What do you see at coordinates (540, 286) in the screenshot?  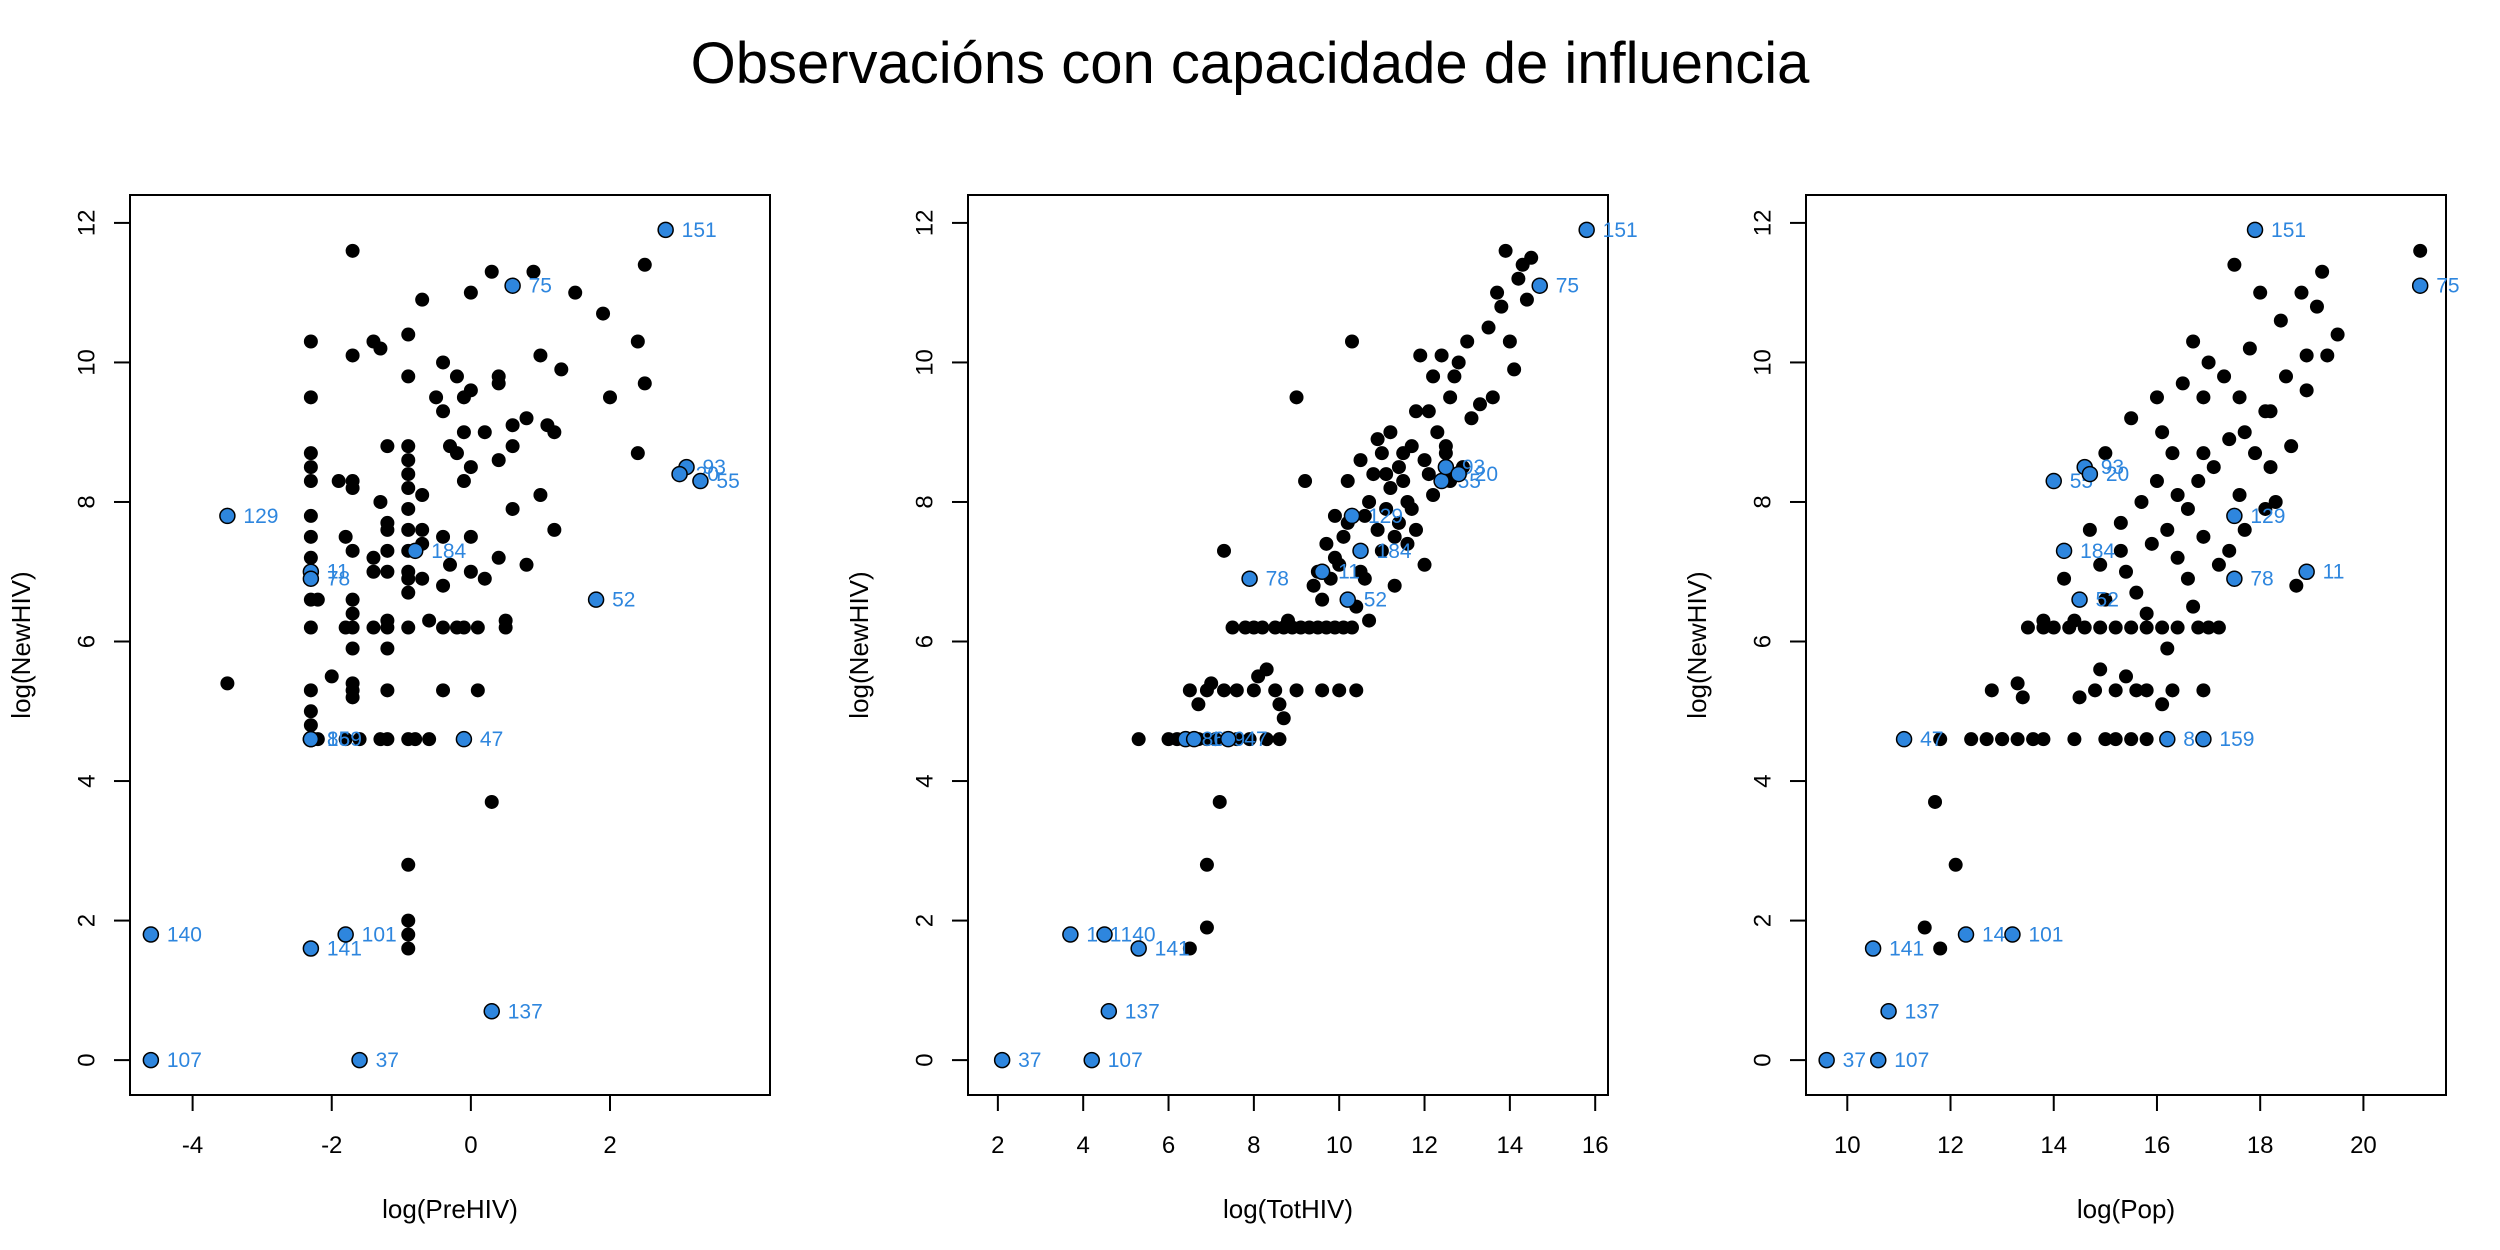 I see `point-label: 75` at bounding box center [540, 286].